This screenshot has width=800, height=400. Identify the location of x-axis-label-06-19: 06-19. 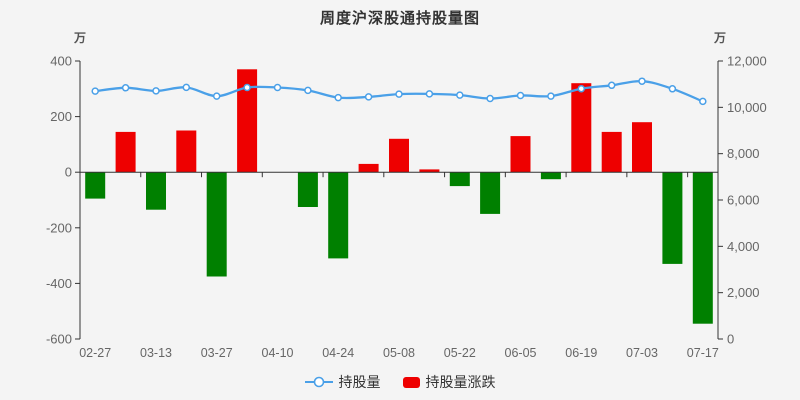
(581, 353).